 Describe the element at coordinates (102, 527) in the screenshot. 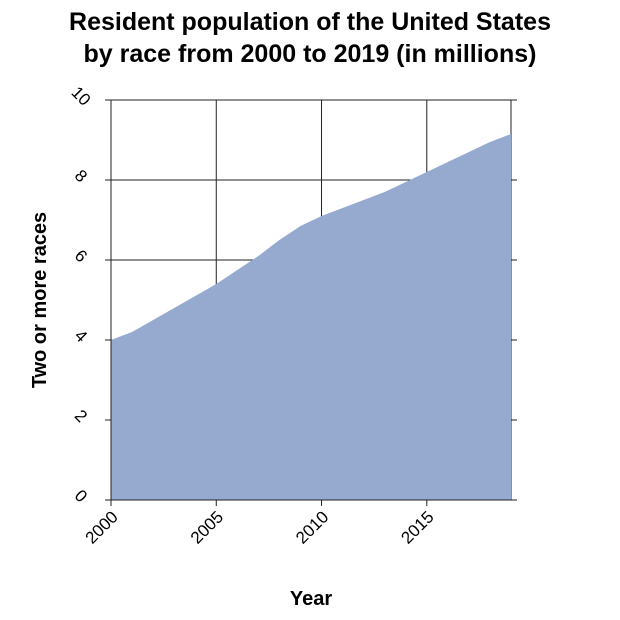

I see `x-tick-label: 2000` at that location.